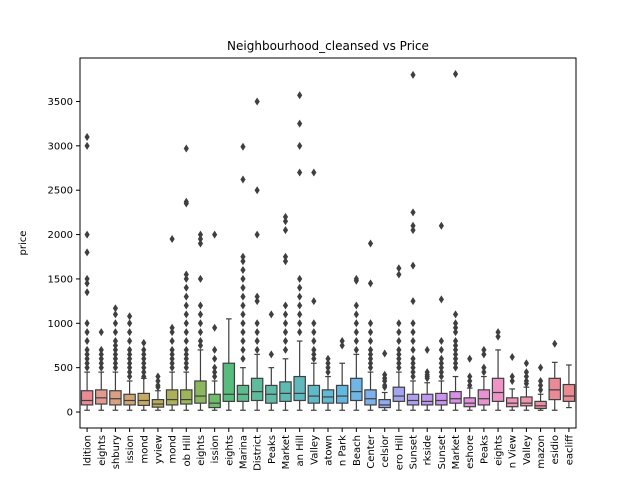 The width and height of the screenshot is (640, 480). What do you see at coordinates (541, 452) in the screenshot?
I see `x-tick-label: mazon` at bounding box center [541, 452].